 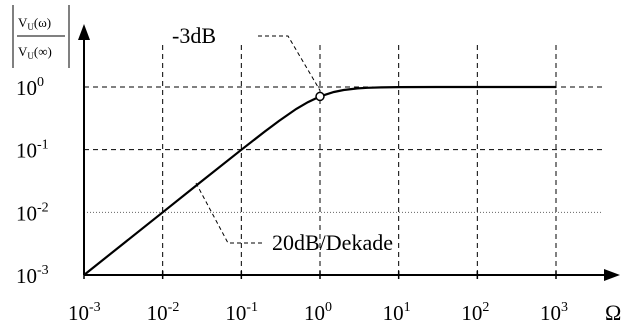 What do you see at coordinates (397, 312) in the screenshot?
I see `x-tick-label: 10¹` at bounding box center [397, 312].